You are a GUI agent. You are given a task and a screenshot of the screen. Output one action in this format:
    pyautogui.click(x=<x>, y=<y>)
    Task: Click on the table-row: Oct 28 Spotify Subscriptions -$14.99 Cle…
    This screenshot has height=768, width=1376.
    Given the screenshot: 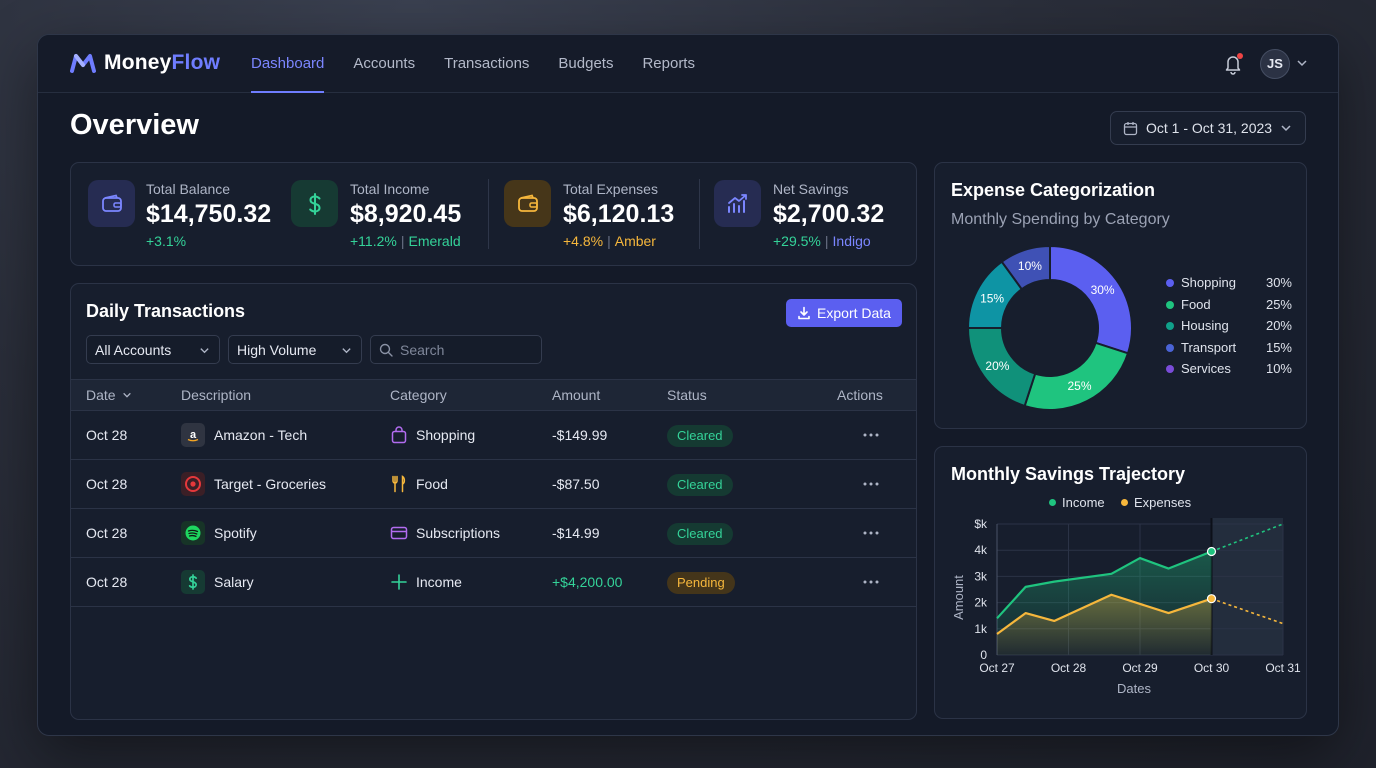 What is the action you would take?
    pyautogui.click(x=493, y=533)
    